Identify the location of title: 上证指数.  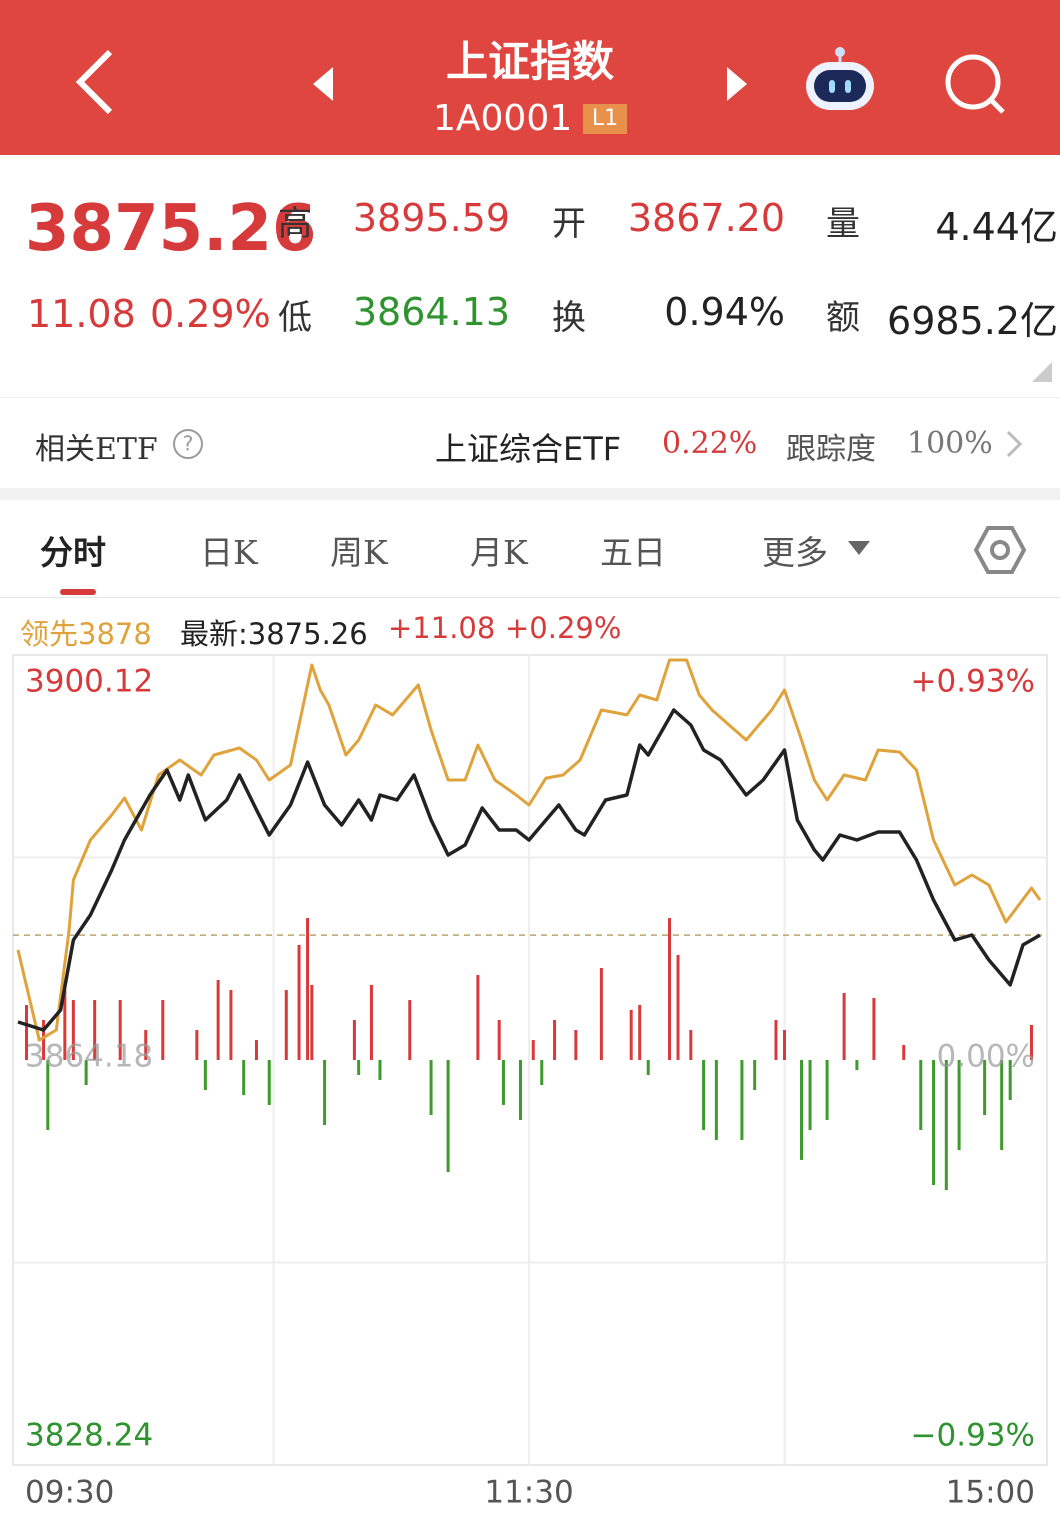
(529, 61).